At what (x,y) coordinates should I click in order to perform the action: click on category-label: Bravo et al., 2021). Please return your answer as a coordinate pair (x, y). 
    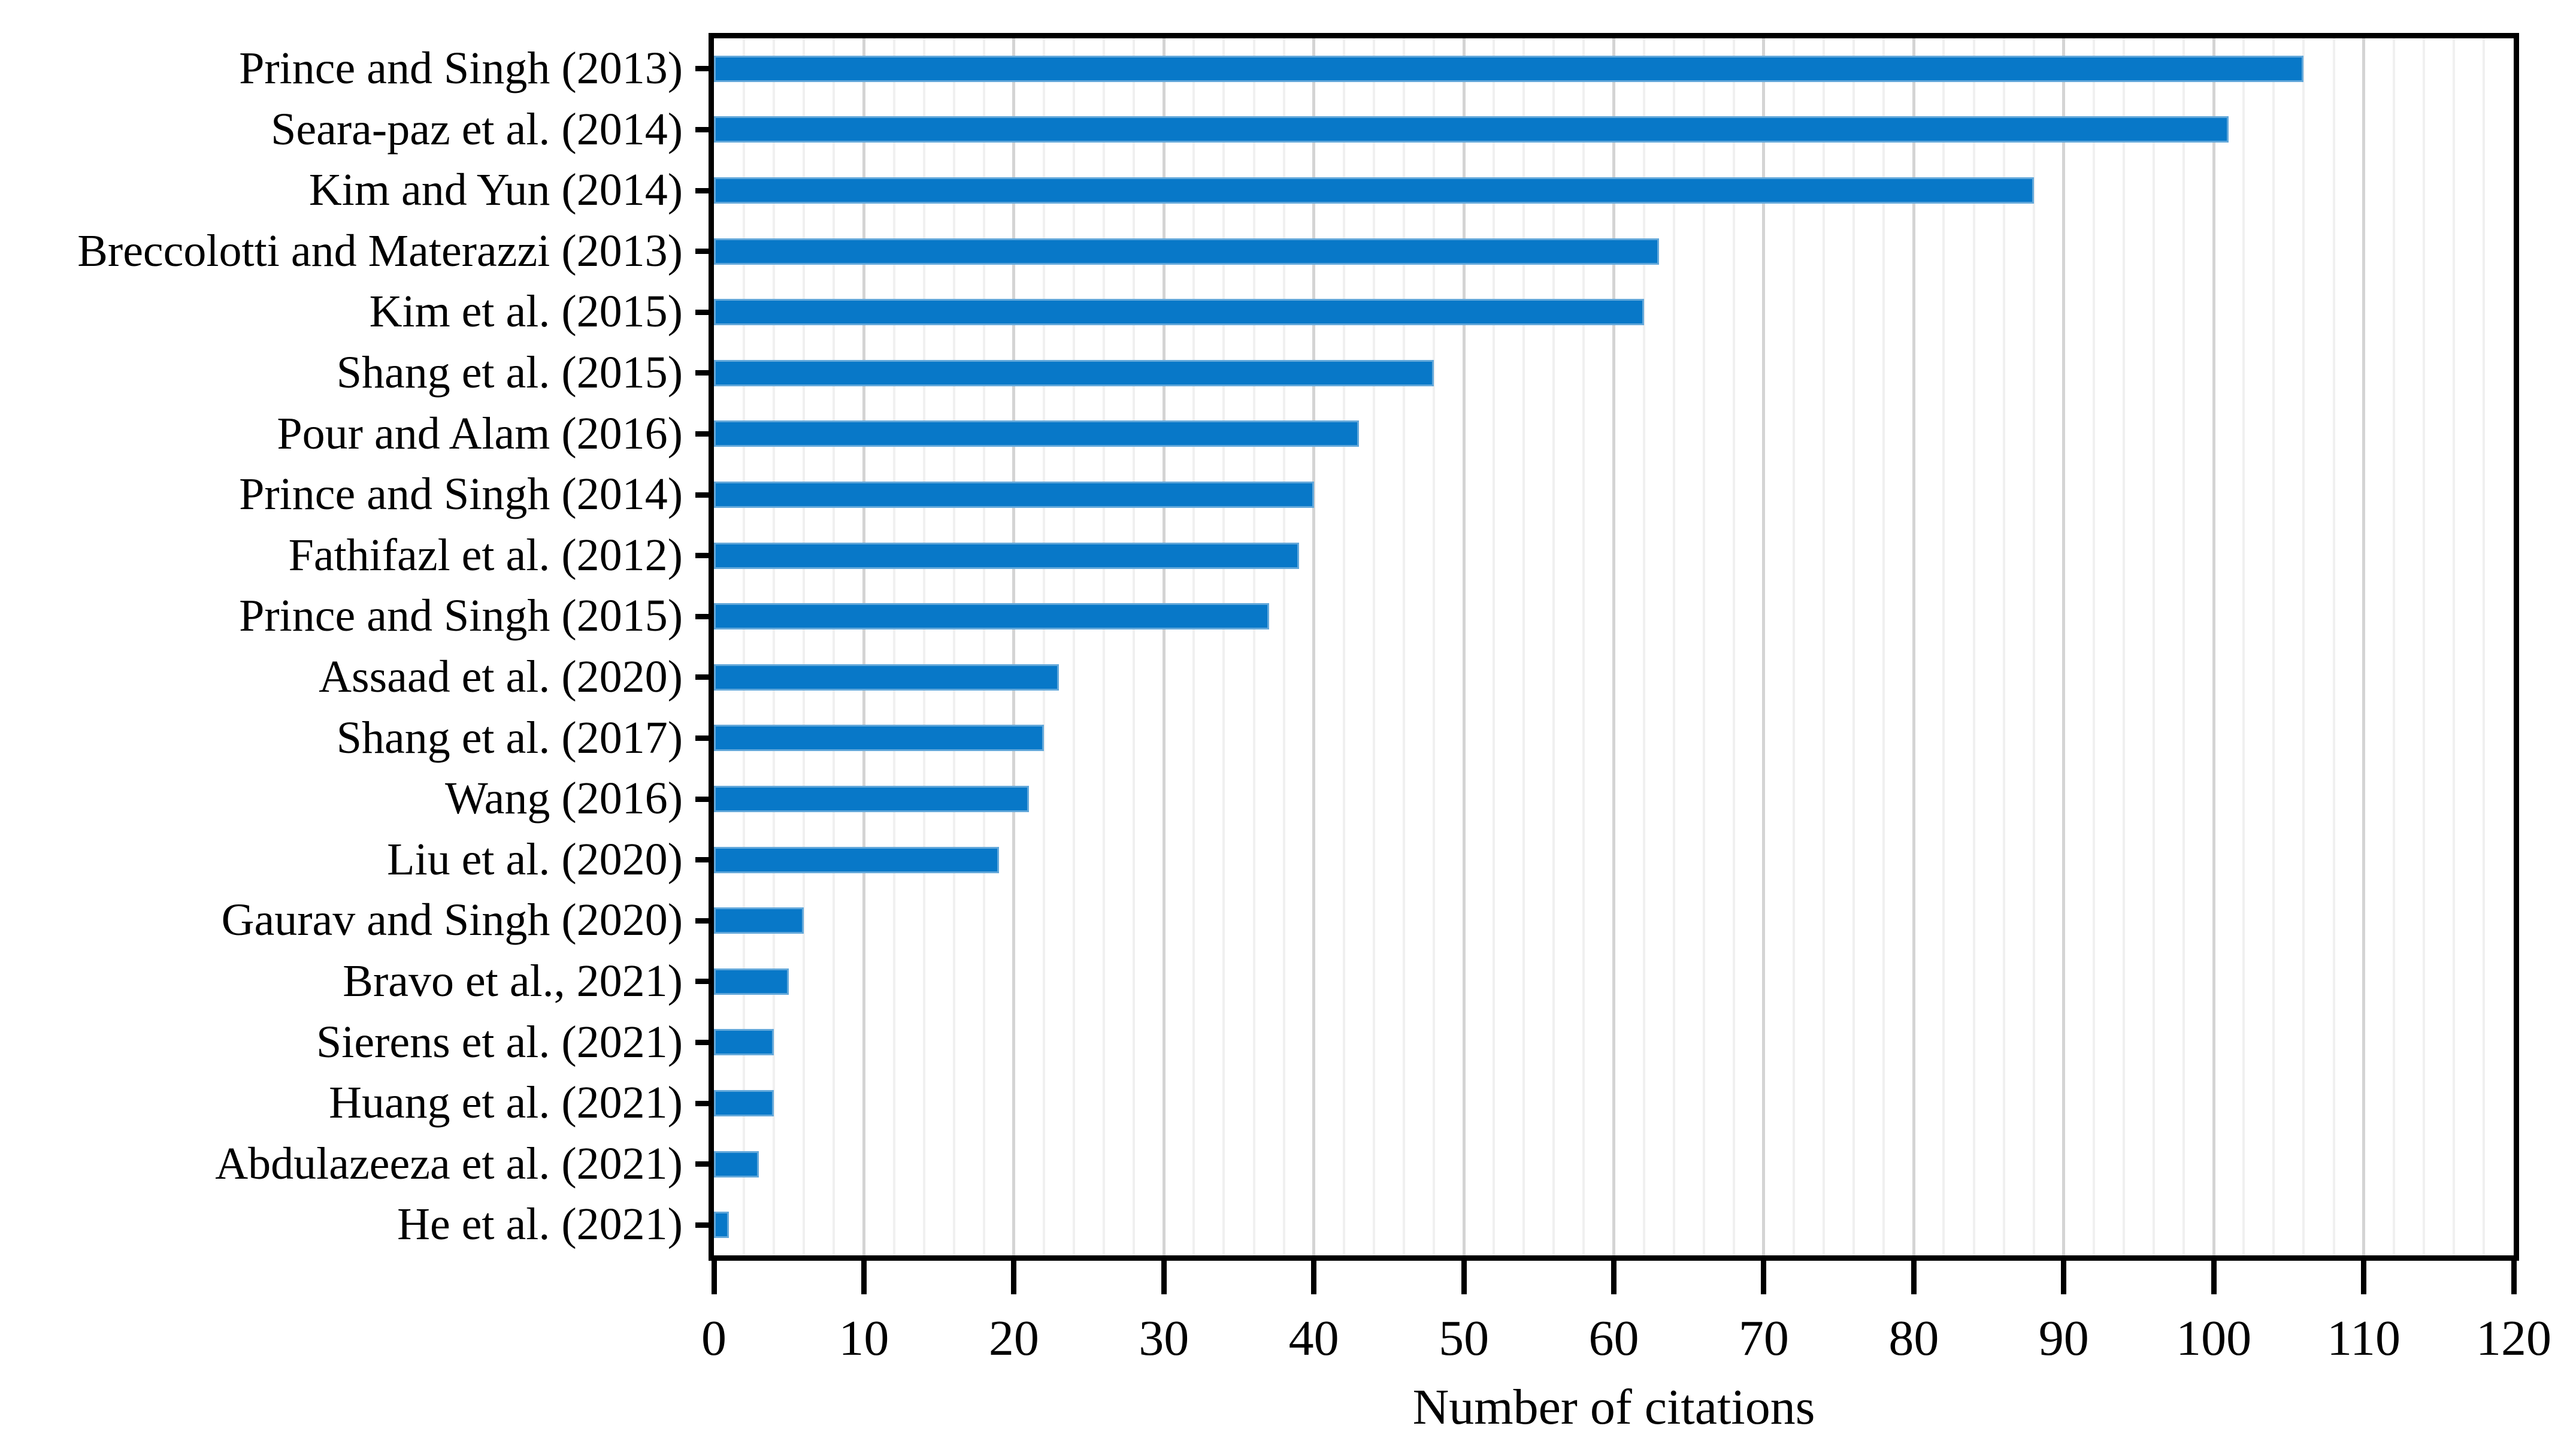
    Looking at the image, I should click on (513, 981).